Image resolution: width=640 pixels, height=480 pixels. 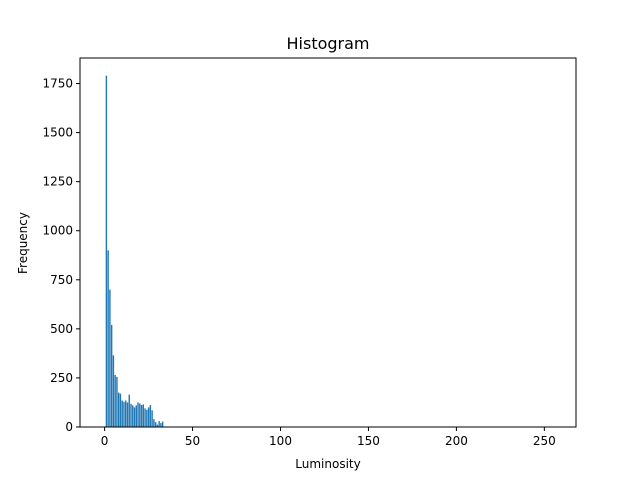 What do you see at coordinates (327, 464) in the screenshot?
I see `x-axis-label: Luminosity` at bounding box center [327, 464].